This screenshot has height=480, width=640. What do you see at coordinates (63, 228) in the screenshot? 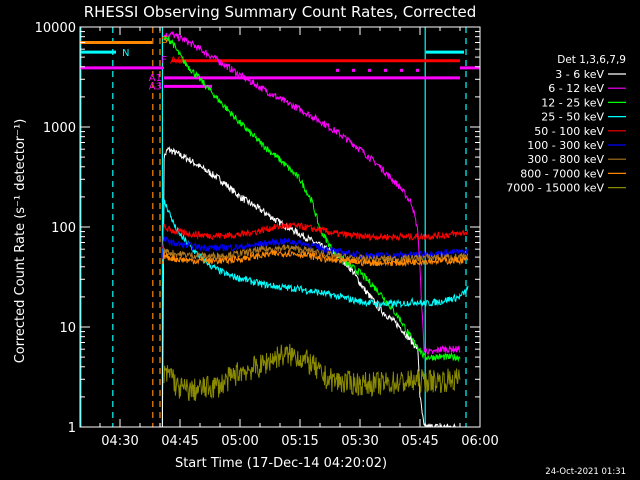
I see `y-tick-label: 100` at bounding box center [63, 228].